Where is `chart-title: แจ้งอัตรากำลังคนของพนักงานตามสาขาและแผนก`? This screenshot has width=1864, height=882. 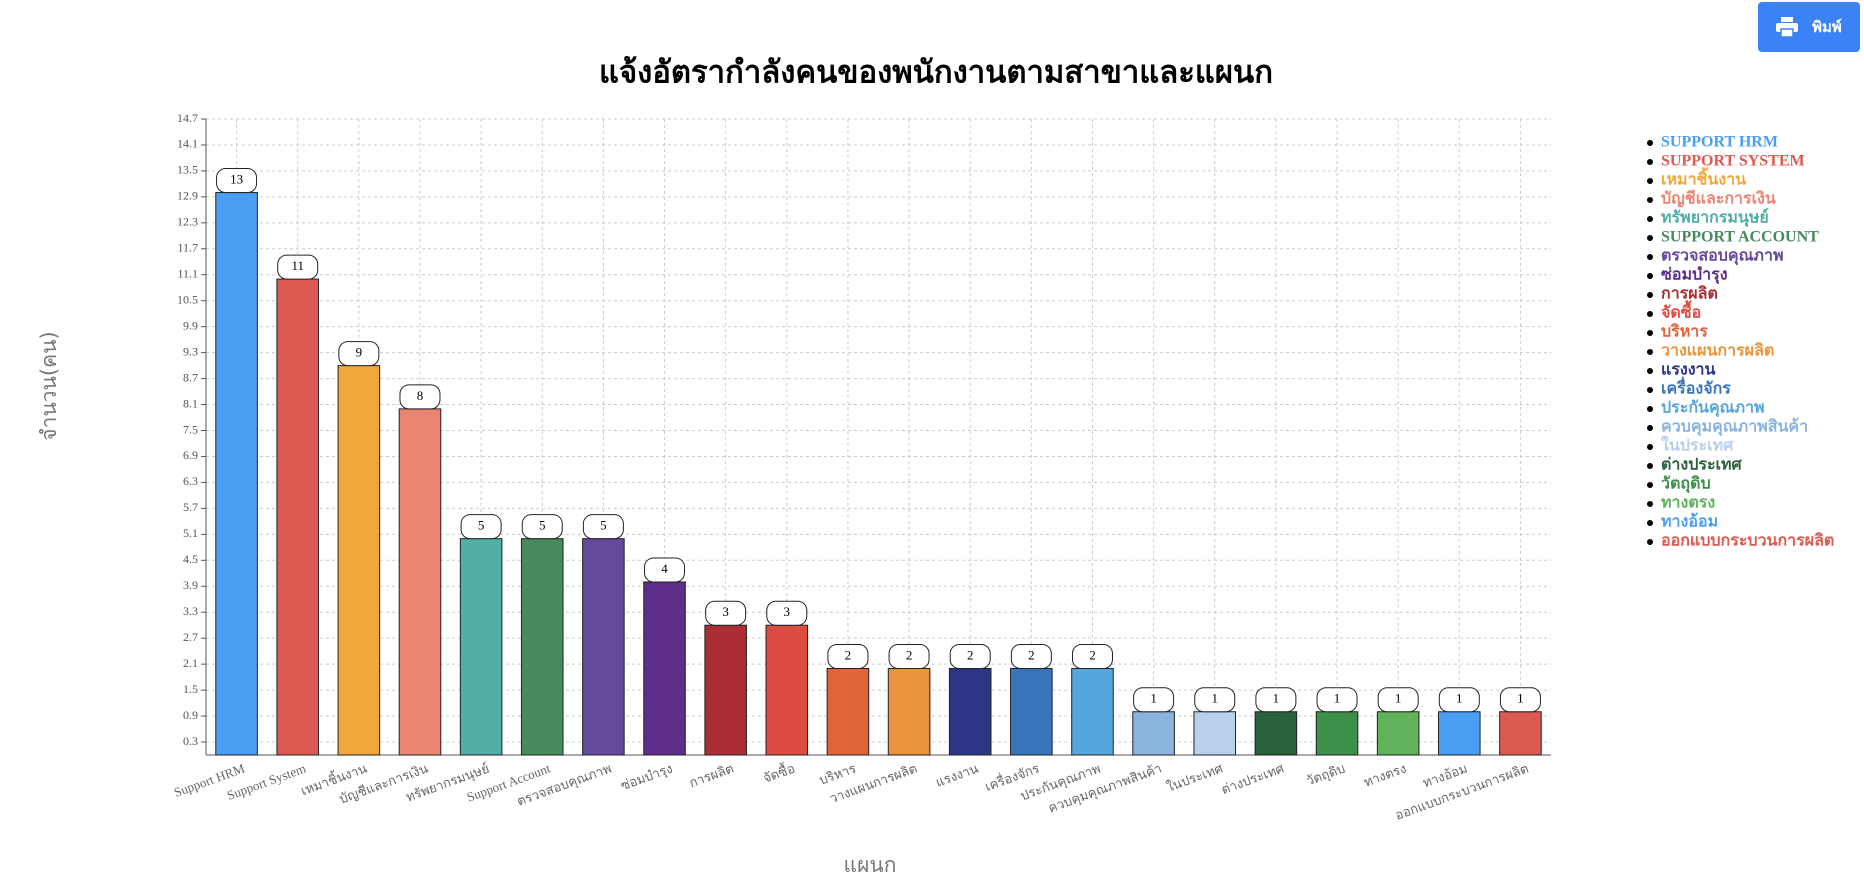 chart-title: แจ้งอัตรากำลังคนของพนักงานตามสาขาและแผนก is located at coordinates (936, 73).